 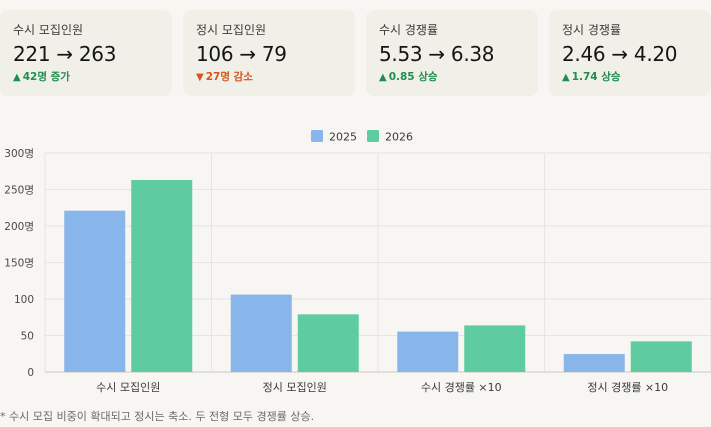 I want to click on card-label: 정시 경쟁률, so click(x=592, y=30).